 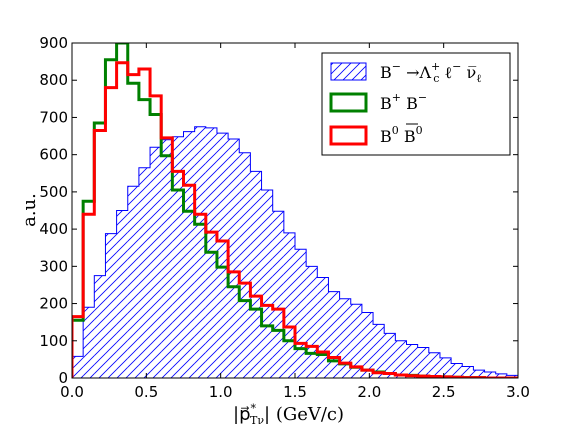 I want to click on legend-swatch-hatched, so click(x=348, y=71).